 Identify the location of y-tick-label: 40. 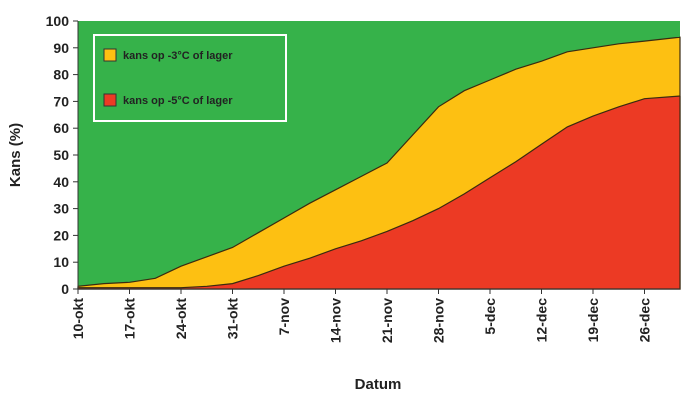
(61, 182).